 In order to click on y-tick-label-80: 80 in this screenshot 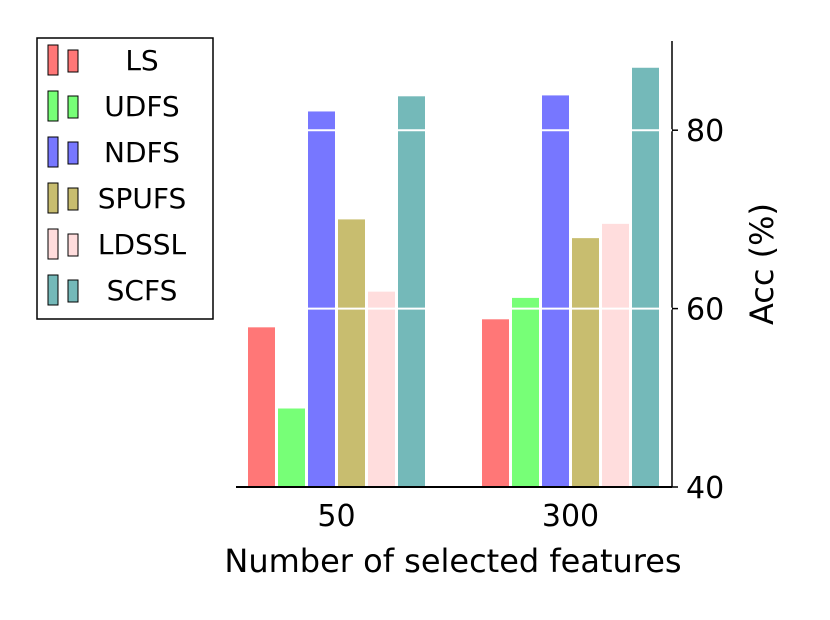, I will do `click(705, 131)`.